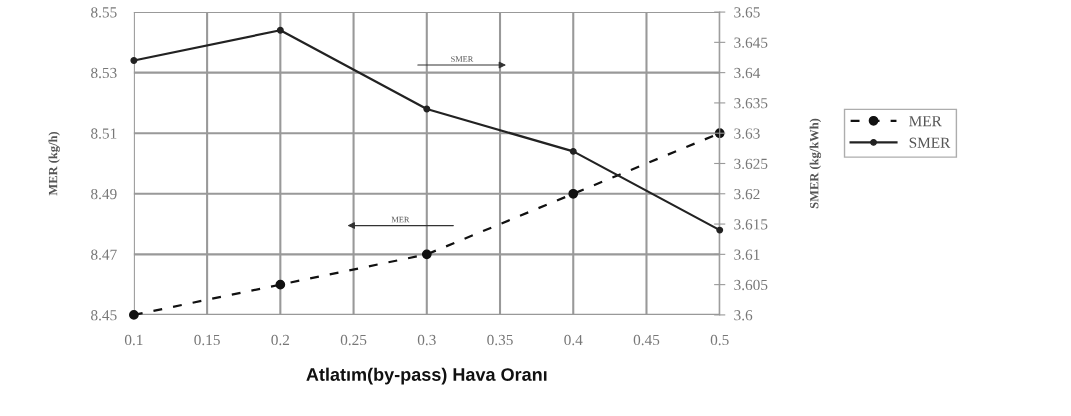 Image resolution: width=1071 pixels, height=416 pixels. Describe the element at coordinates (104, 12) in the screenshot. I see `y-tick-label: 8.55` at that location.